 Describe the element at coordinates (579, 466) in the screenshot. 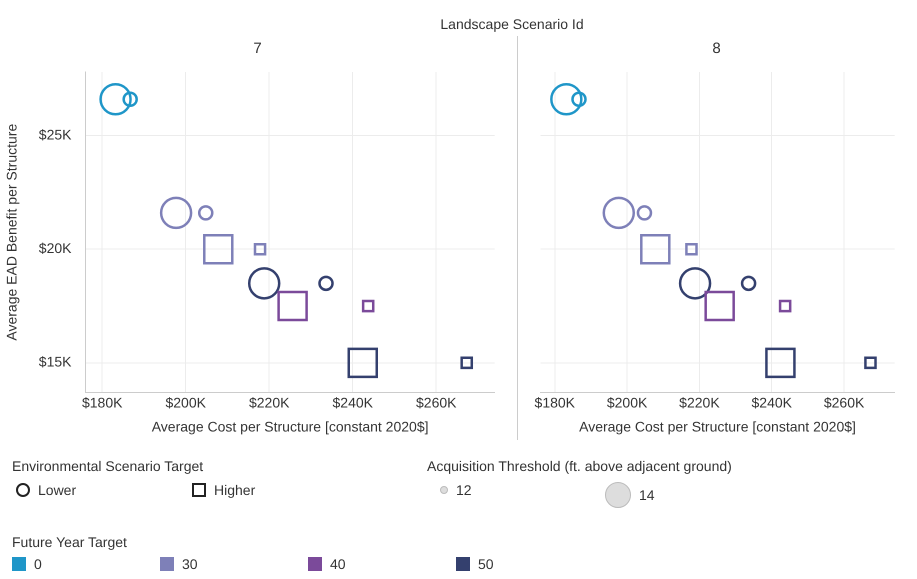

I see `text: Acquisition Threshold (ft. above adjacent ground)` at that location.